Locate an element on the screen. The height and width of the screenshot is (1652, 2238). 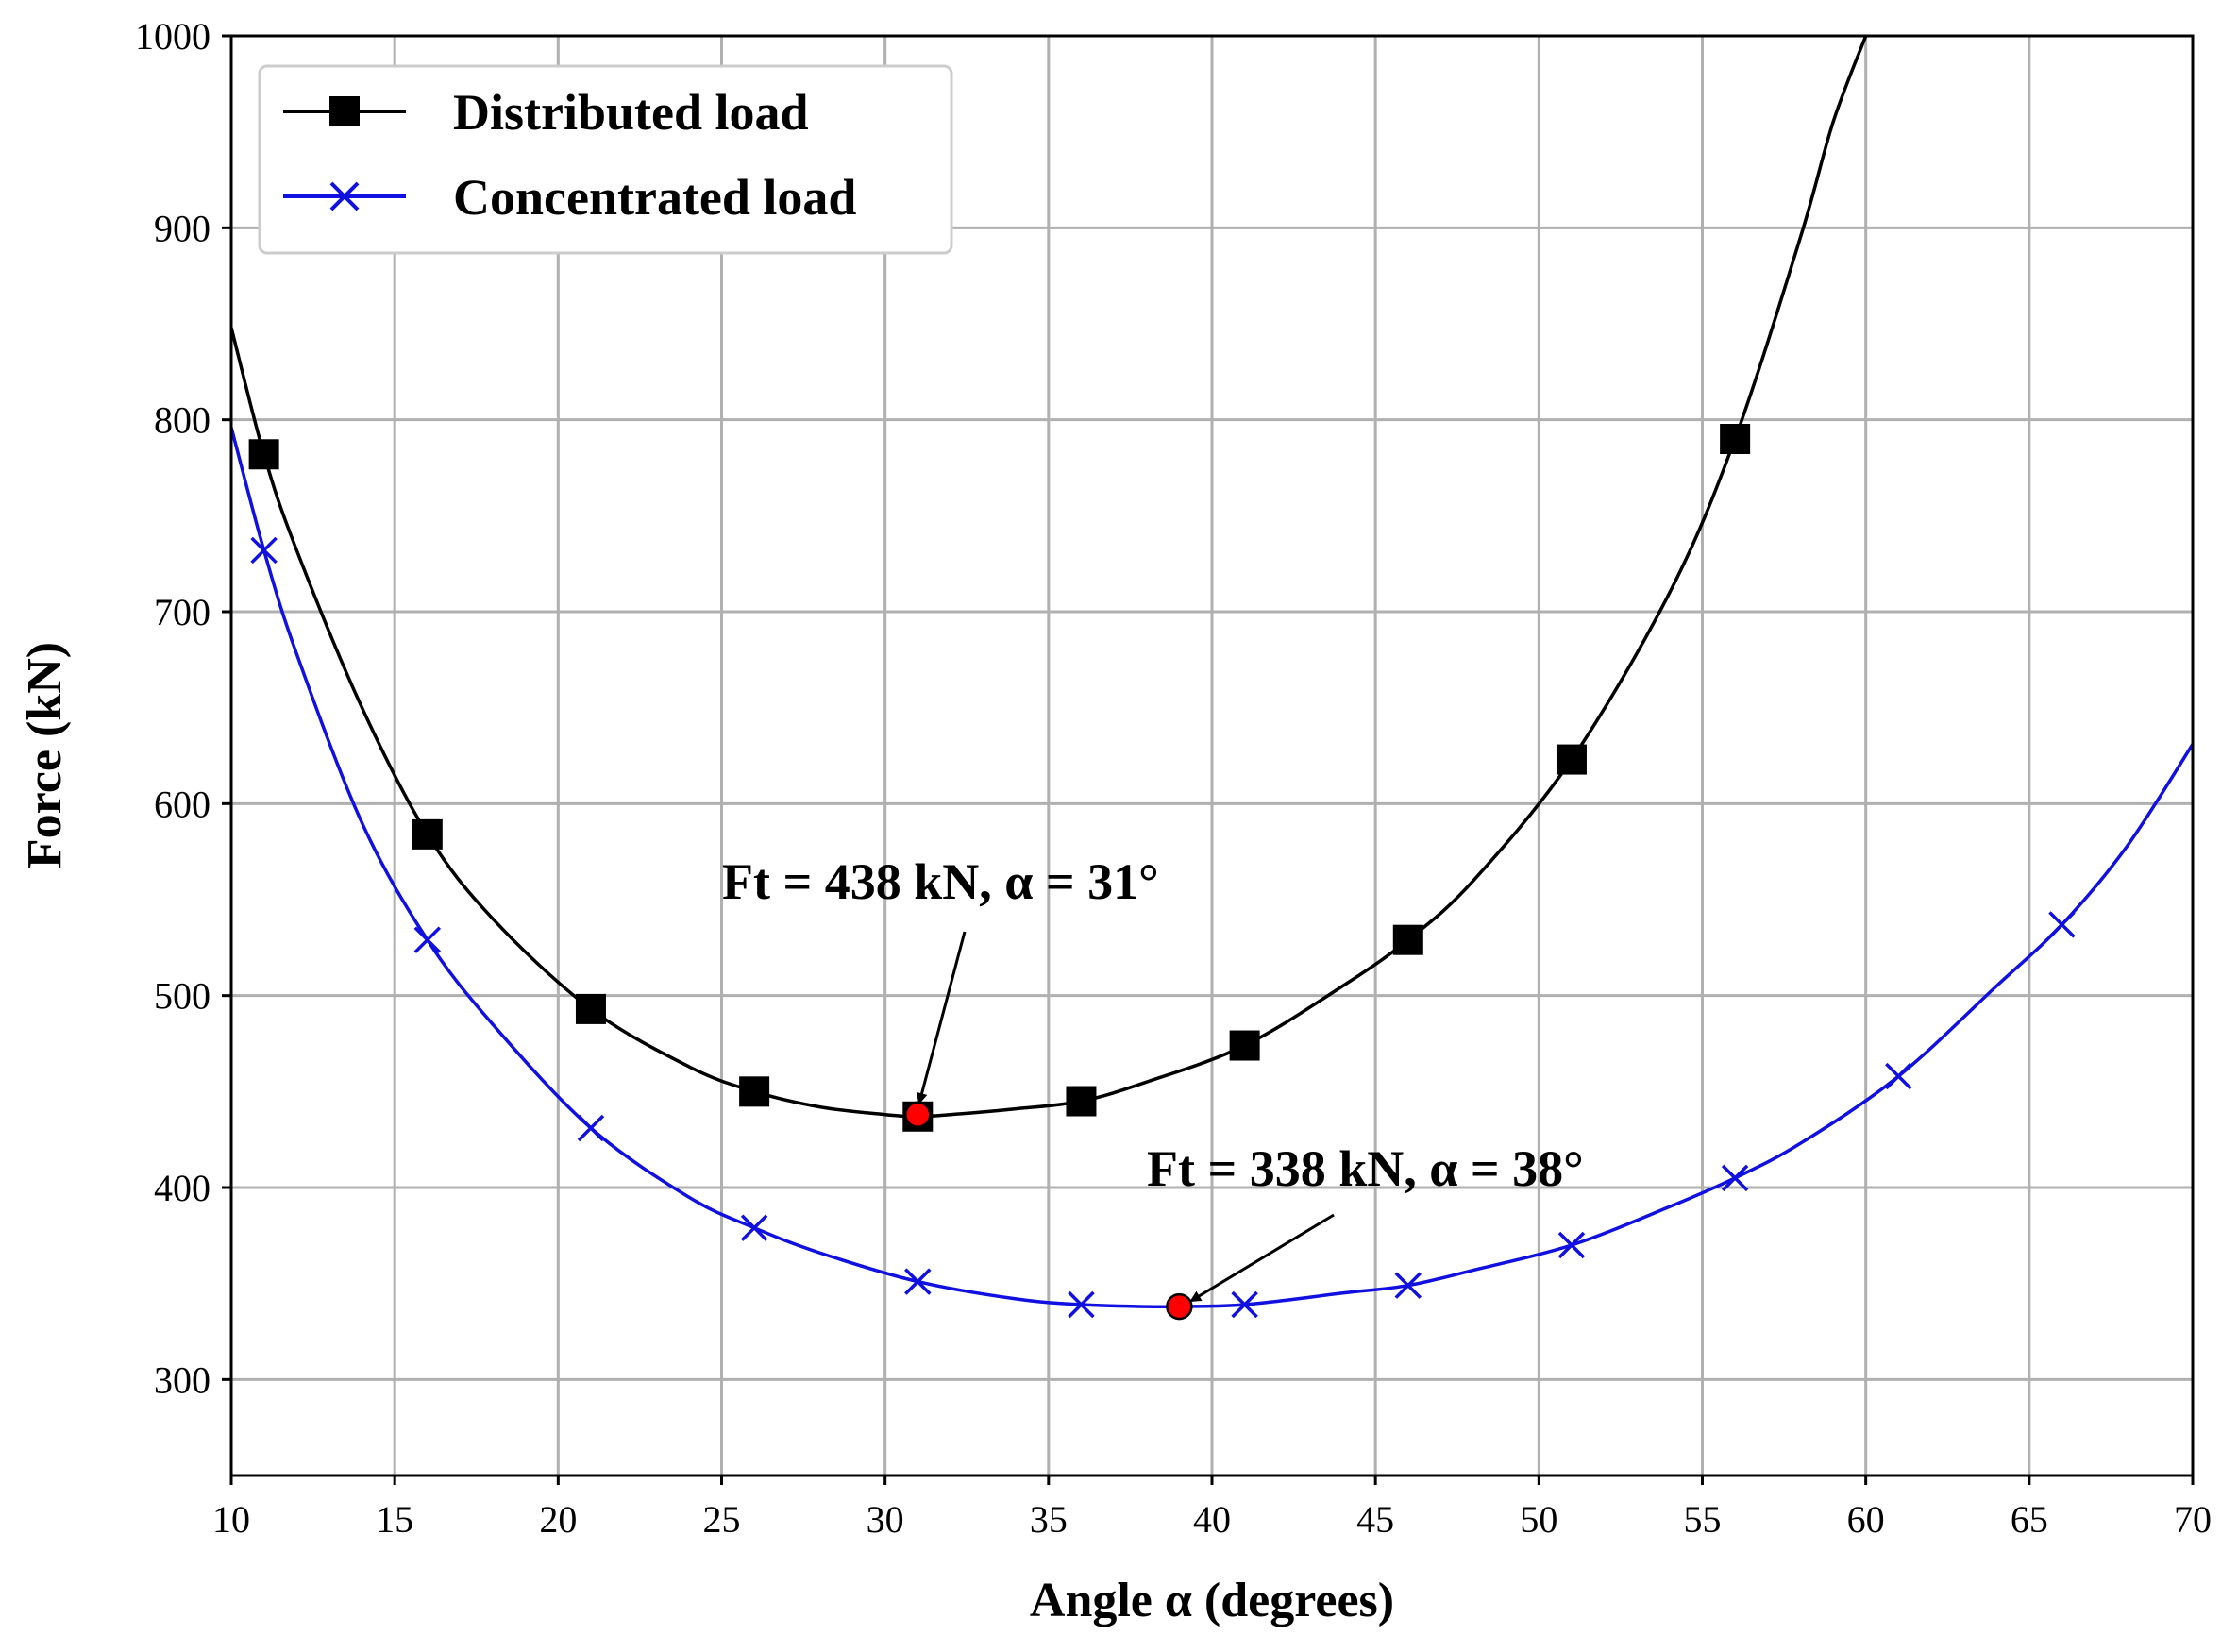
x-tick-label: 35 is located at coordinates (1049, 1519).